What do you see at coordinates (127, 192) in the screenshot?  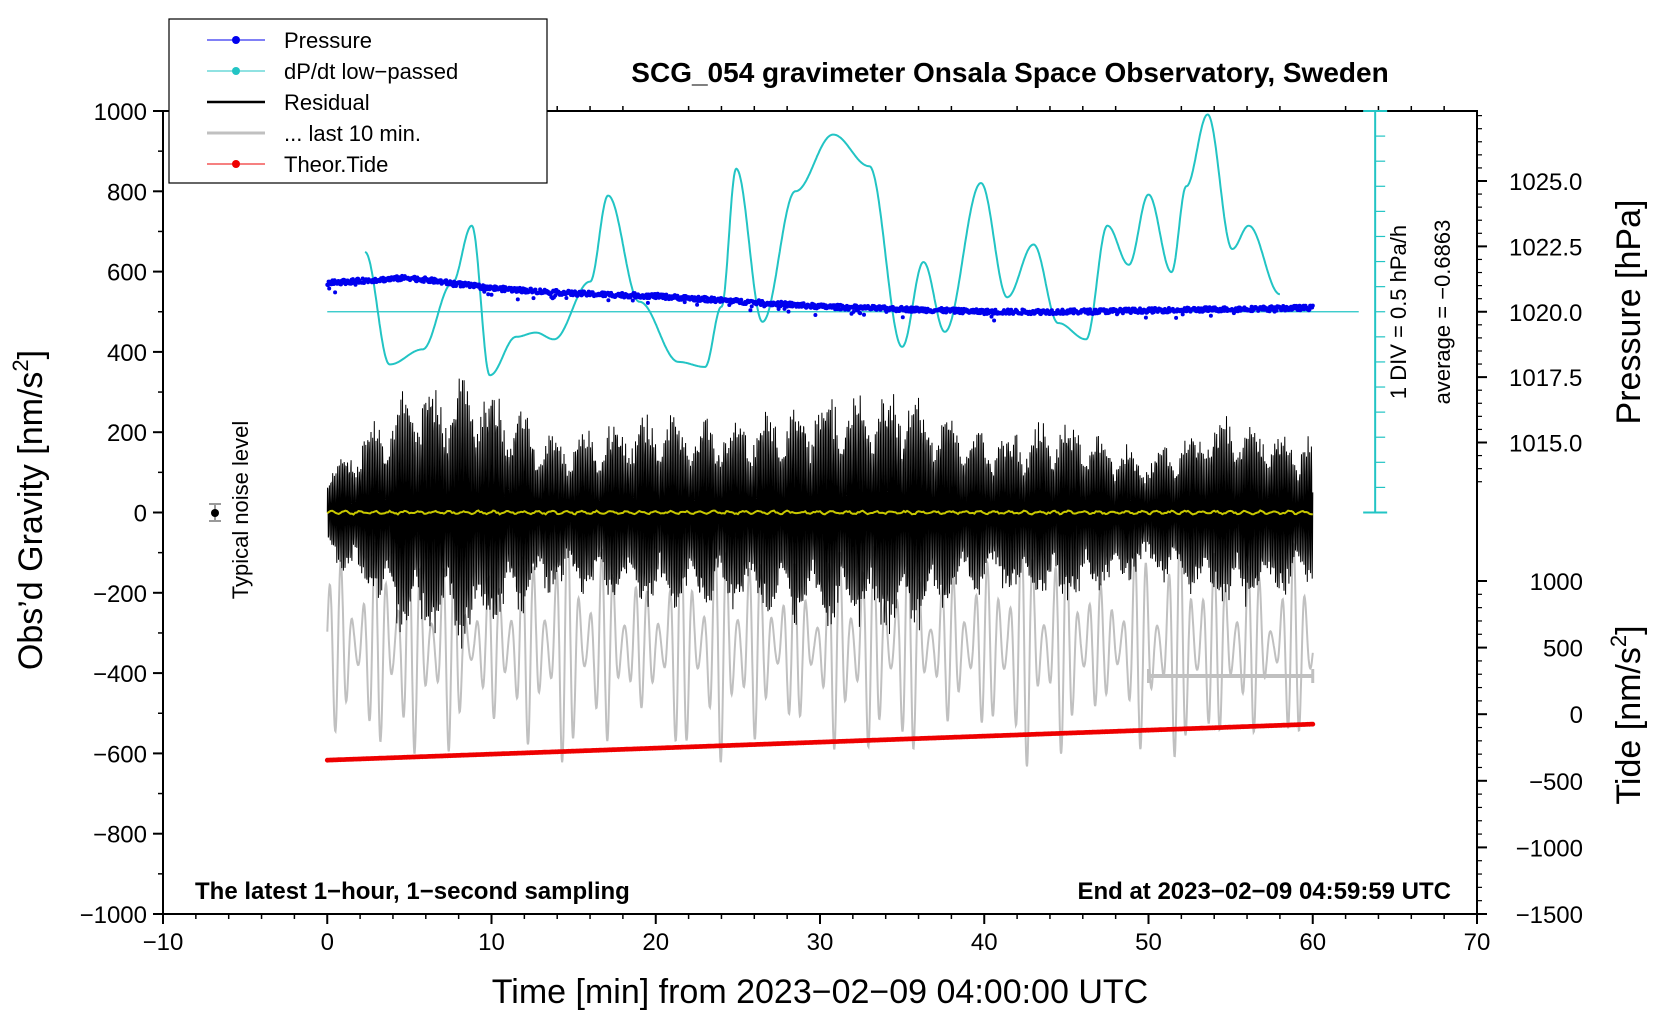 I see `y-tick-label: 800` at bounding box center [127, 192].